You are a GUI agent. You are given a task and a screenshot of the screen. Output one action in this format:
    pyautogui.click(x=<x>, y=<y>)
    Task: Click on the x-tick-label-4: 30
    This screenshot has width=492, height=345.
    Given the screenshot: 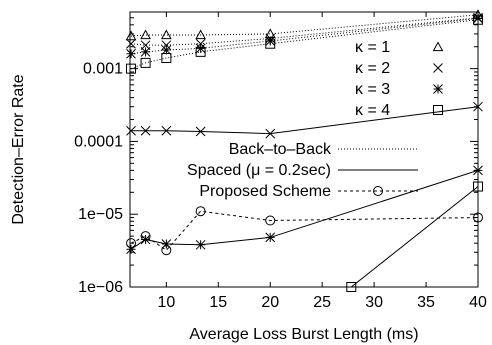 What is the action you would take?
    pyautogui.click(x=374, y=302)
    